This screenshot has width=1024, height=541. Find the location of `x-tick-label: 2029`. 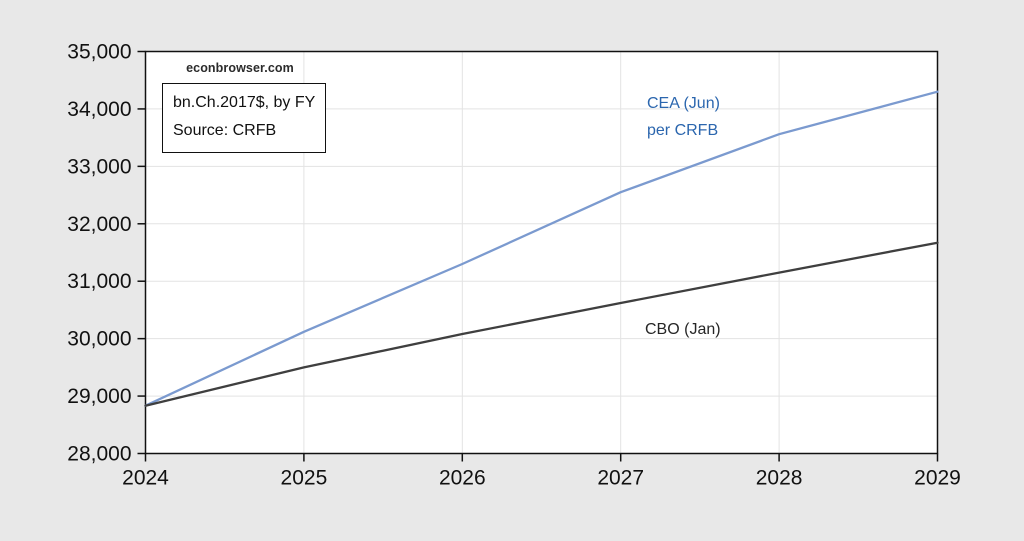

x-tick-label: 2029 is located at coordinates (937, 478).